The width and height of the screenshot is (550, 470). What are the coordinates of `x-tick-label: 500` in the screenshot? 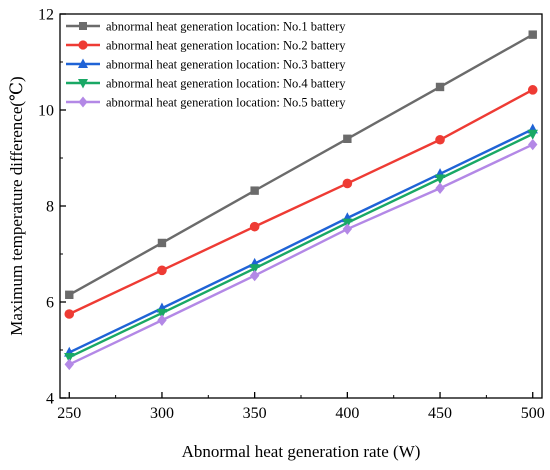 It's located at (533, 413).